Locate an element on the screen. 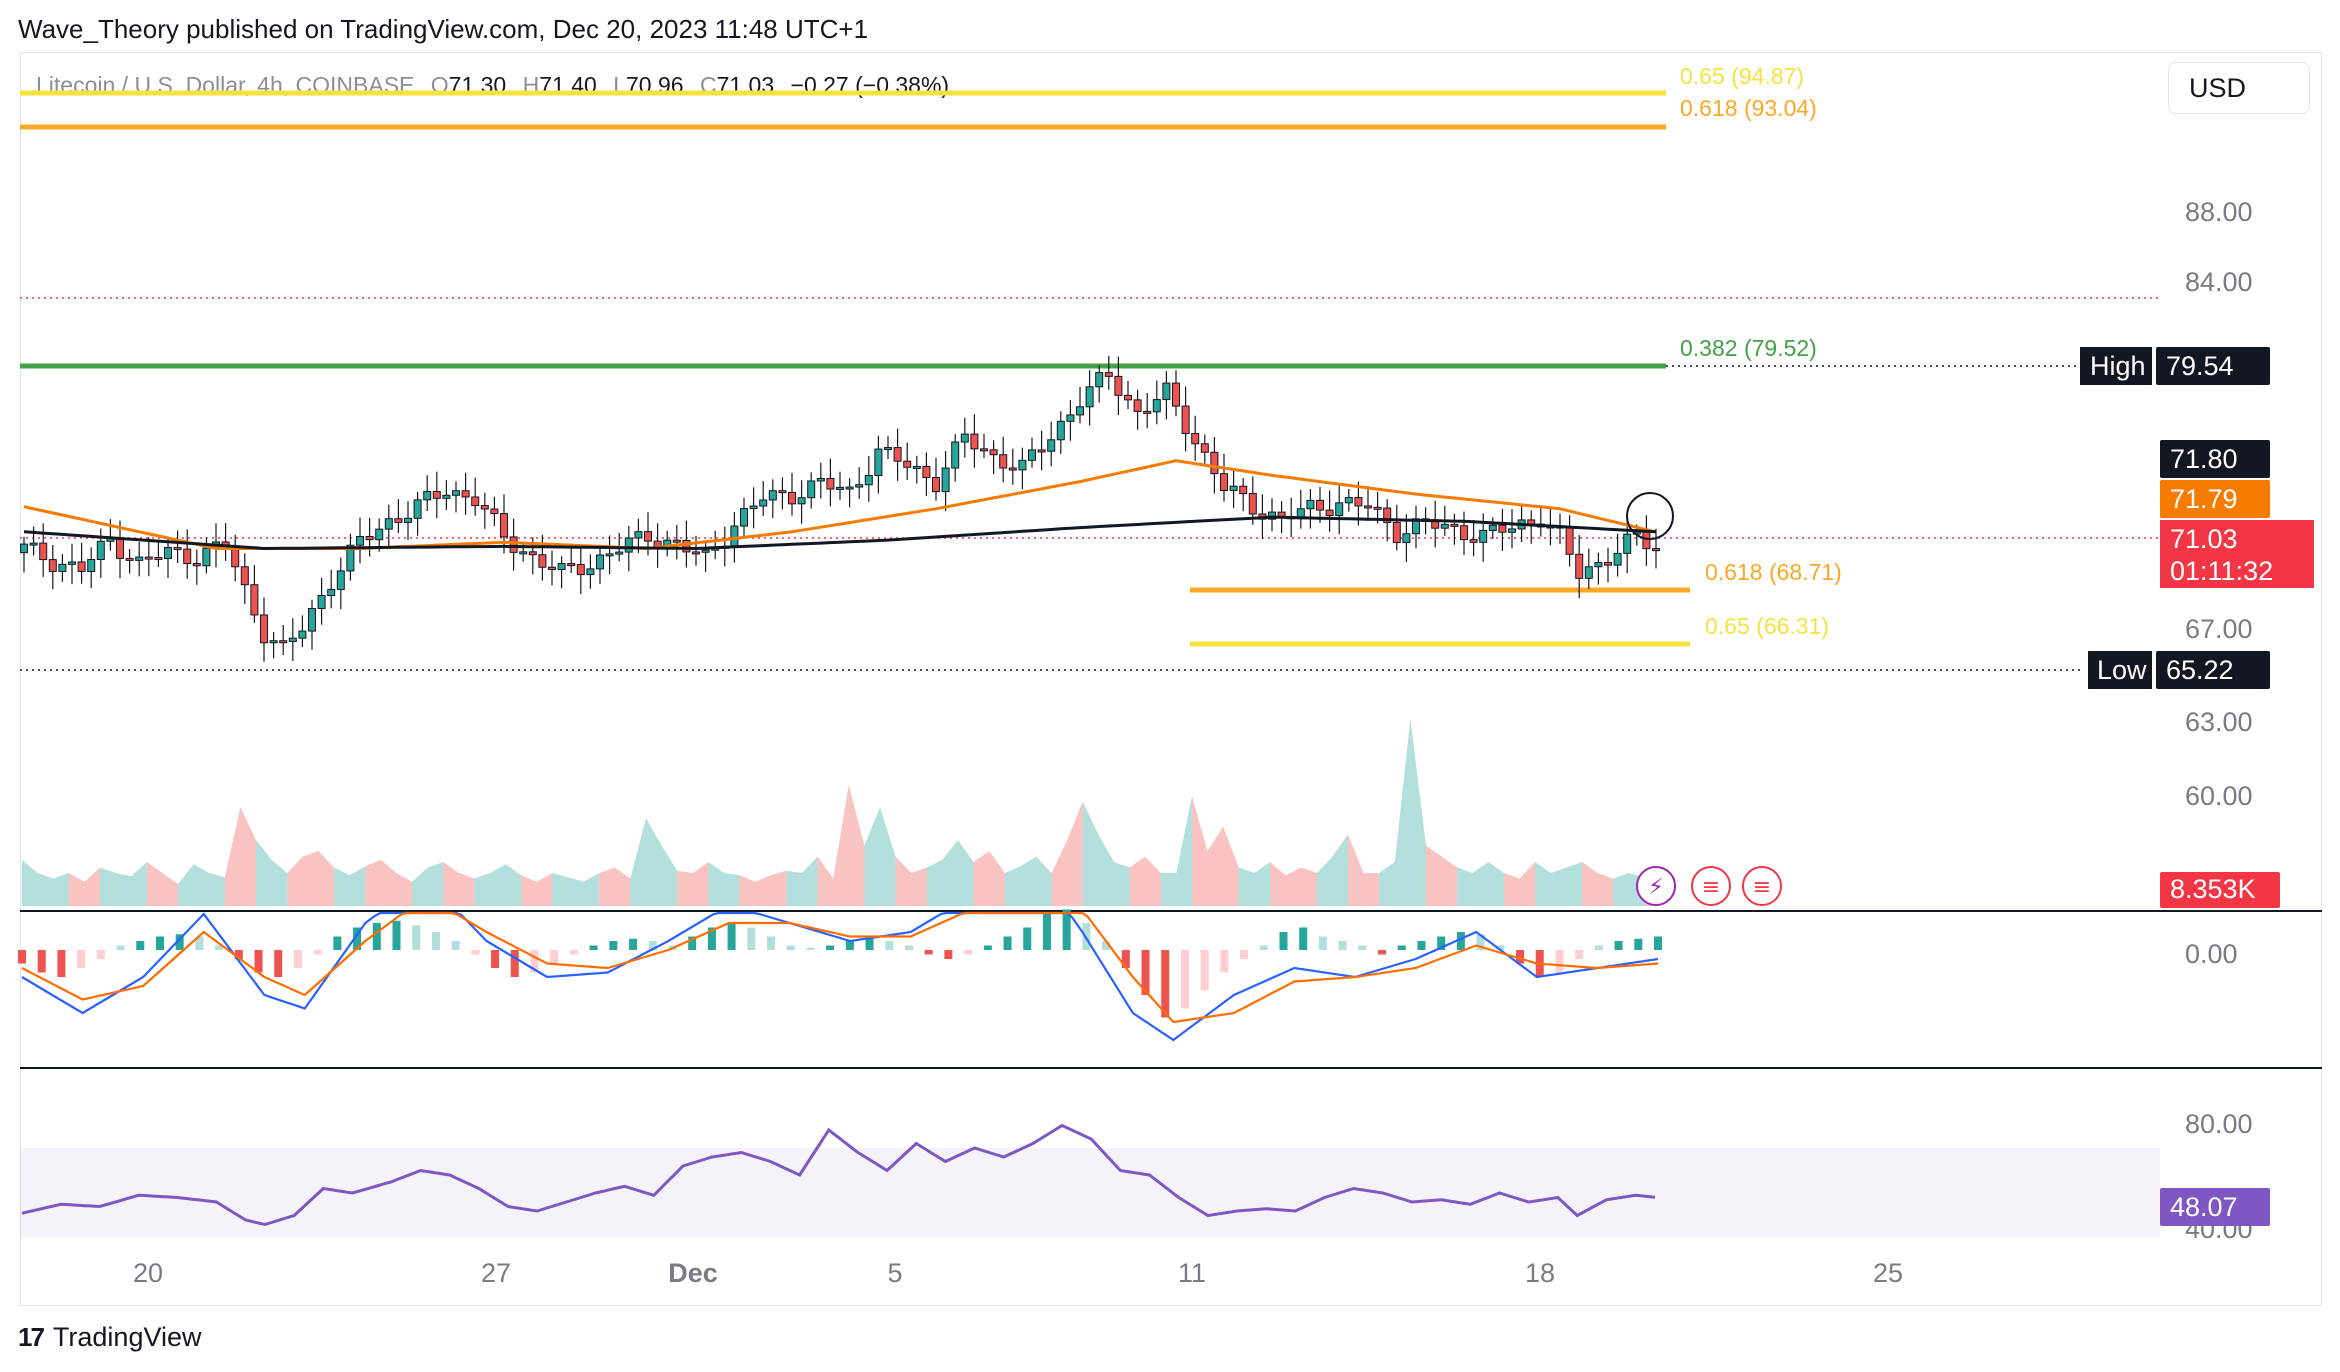  time-axis-tick: 11 is located at coordinates (1192, 1273).